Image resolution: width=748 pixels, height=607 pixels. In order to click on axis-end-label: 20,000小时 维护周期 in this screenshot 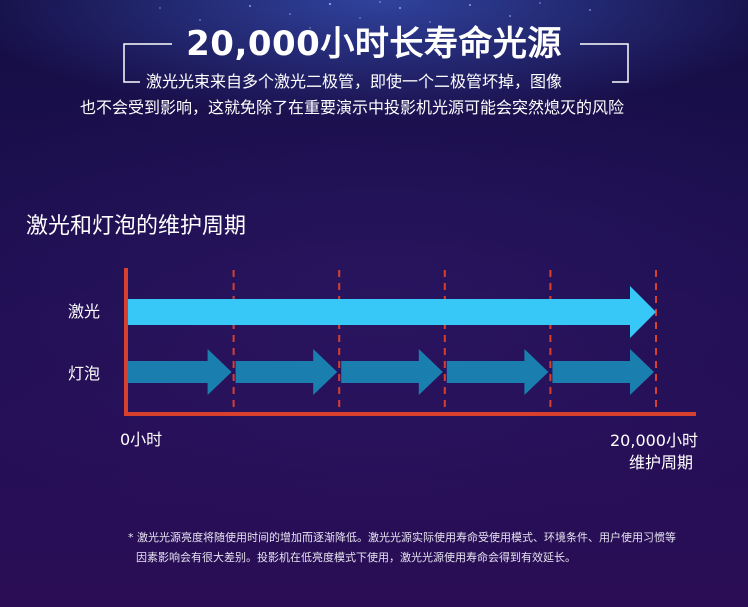, I will do `click(654, 452)`.